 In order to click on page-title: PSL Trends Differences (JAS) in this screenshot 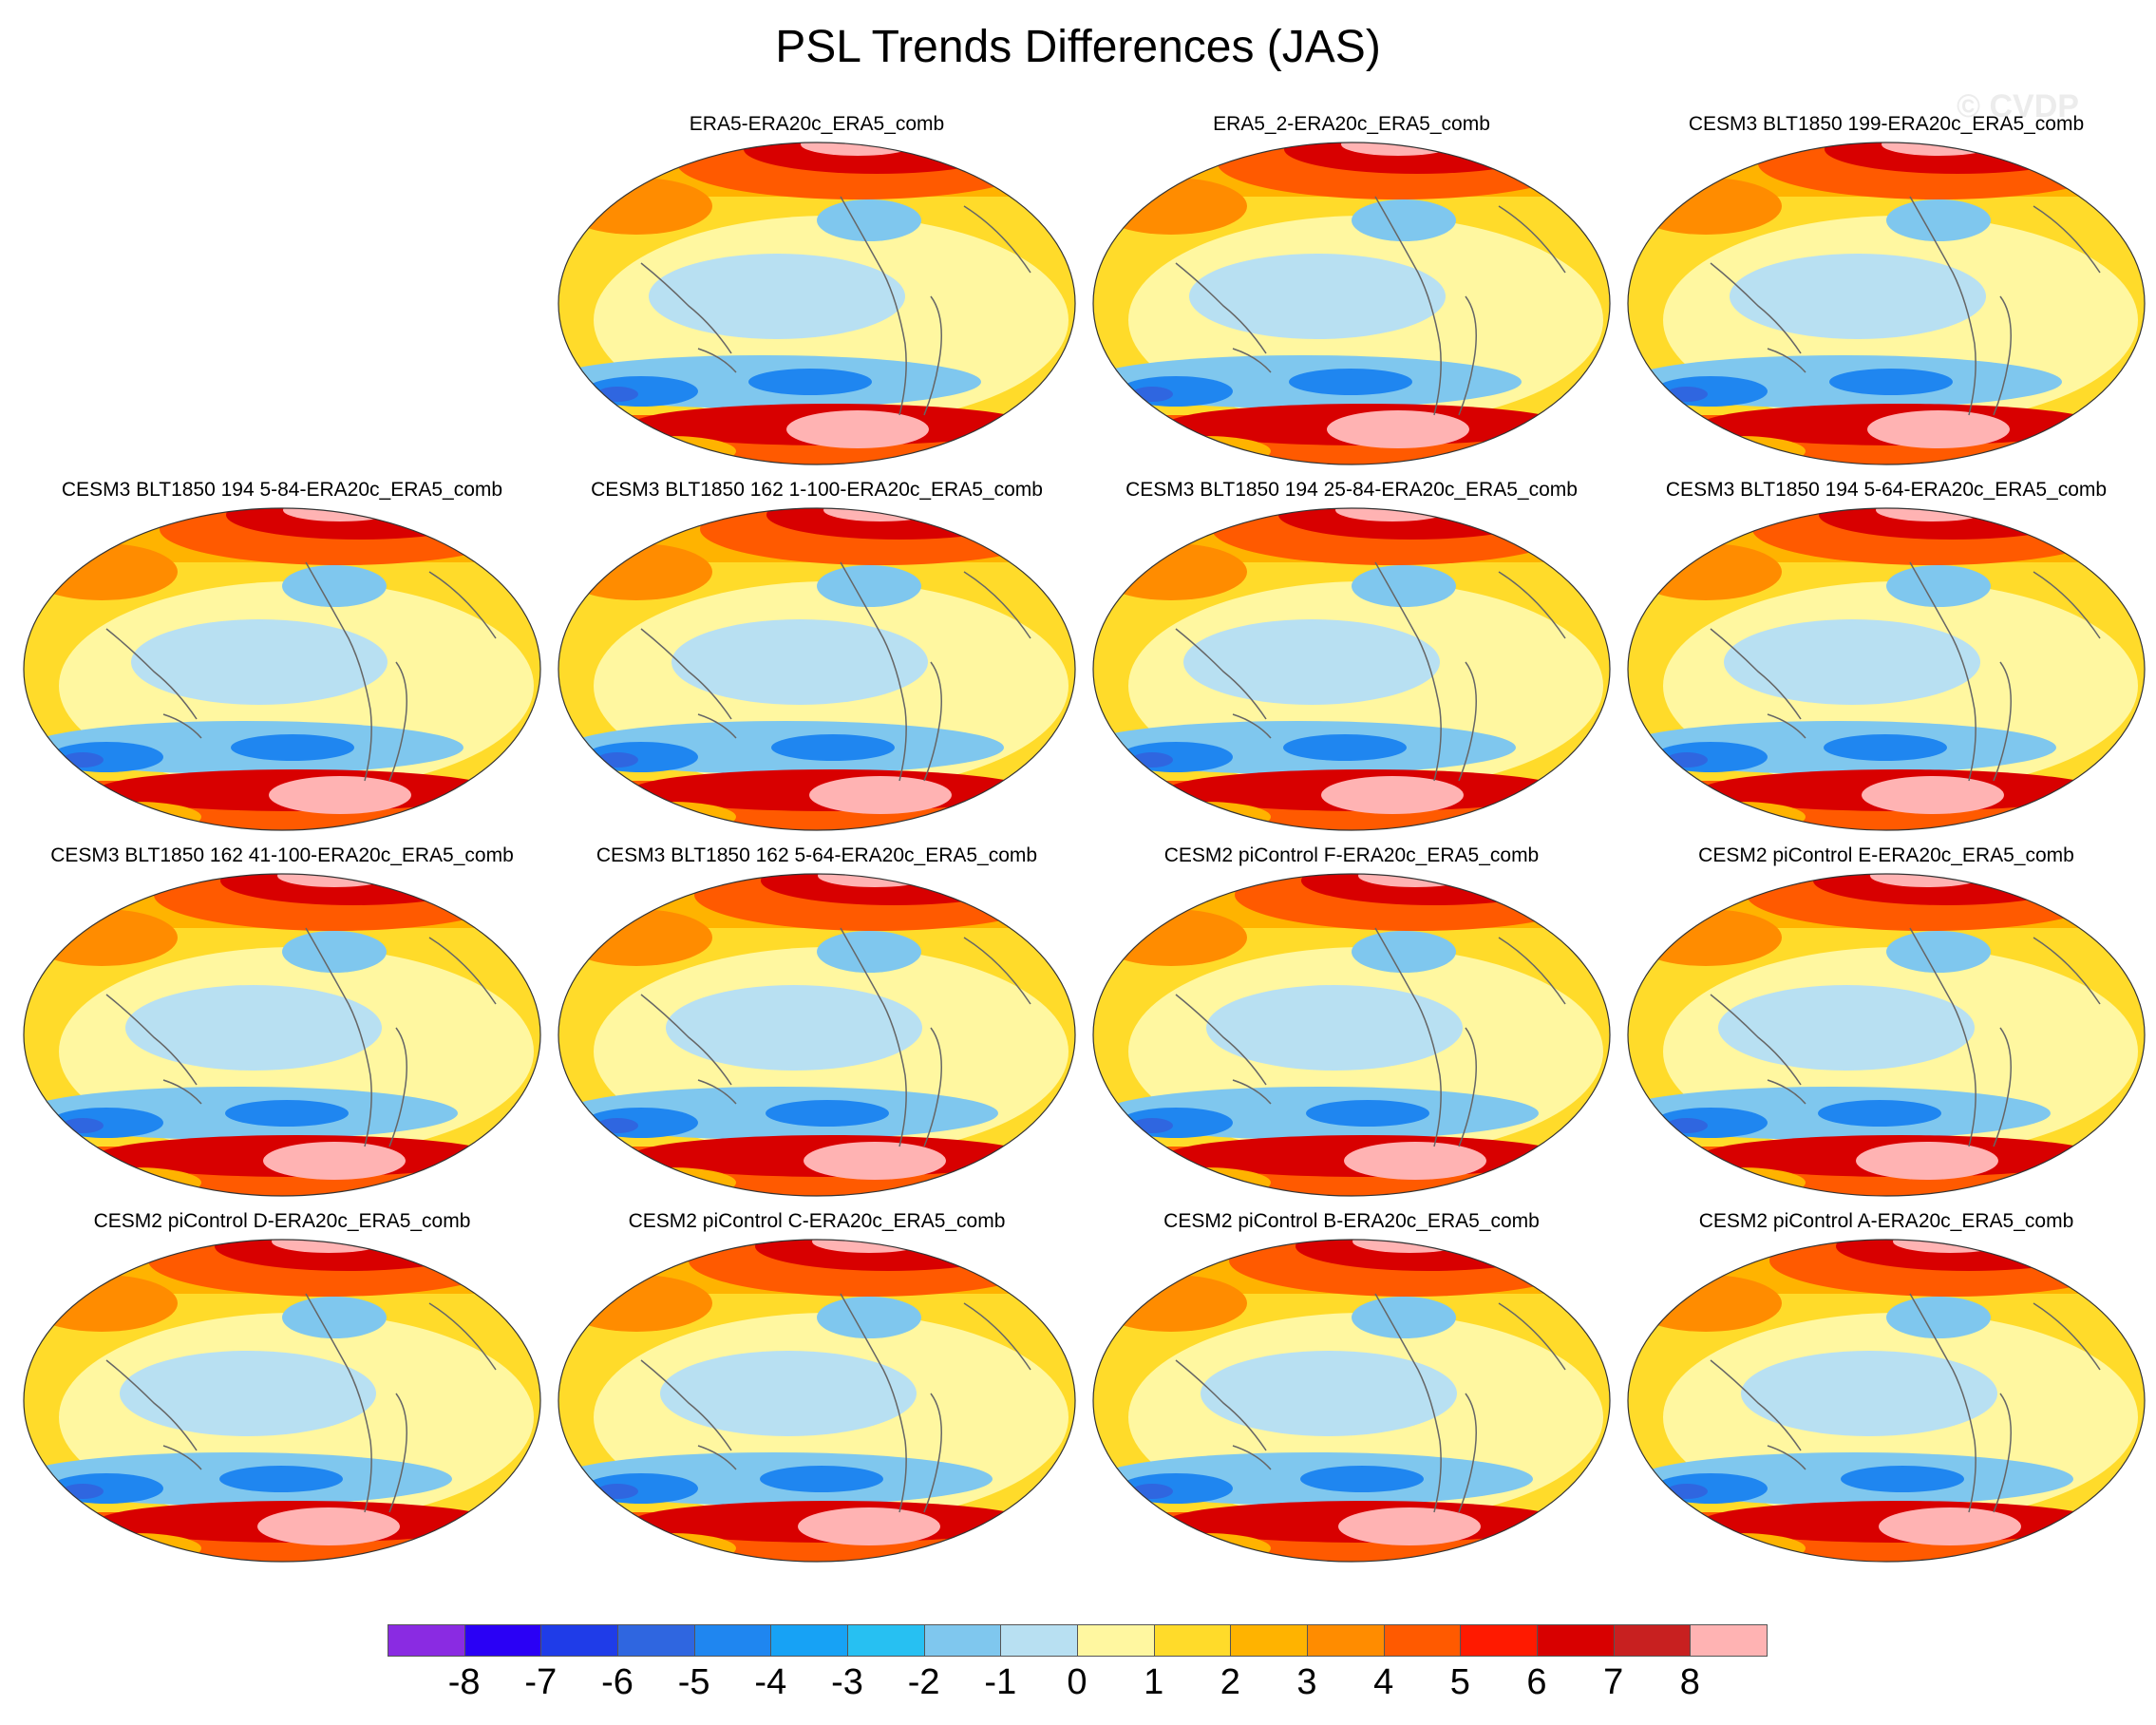, I will do `click(1078, 47)`.